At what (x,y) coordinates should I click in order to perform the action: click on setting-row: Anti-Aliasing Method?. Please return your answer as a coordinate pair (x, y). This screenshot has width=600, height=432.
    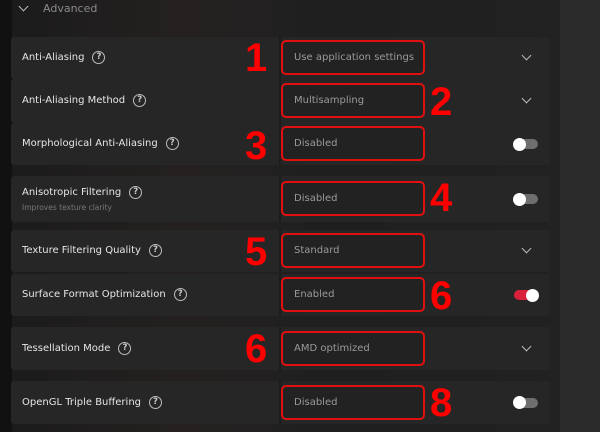
    Looking at the image, I should click on (280, 101).